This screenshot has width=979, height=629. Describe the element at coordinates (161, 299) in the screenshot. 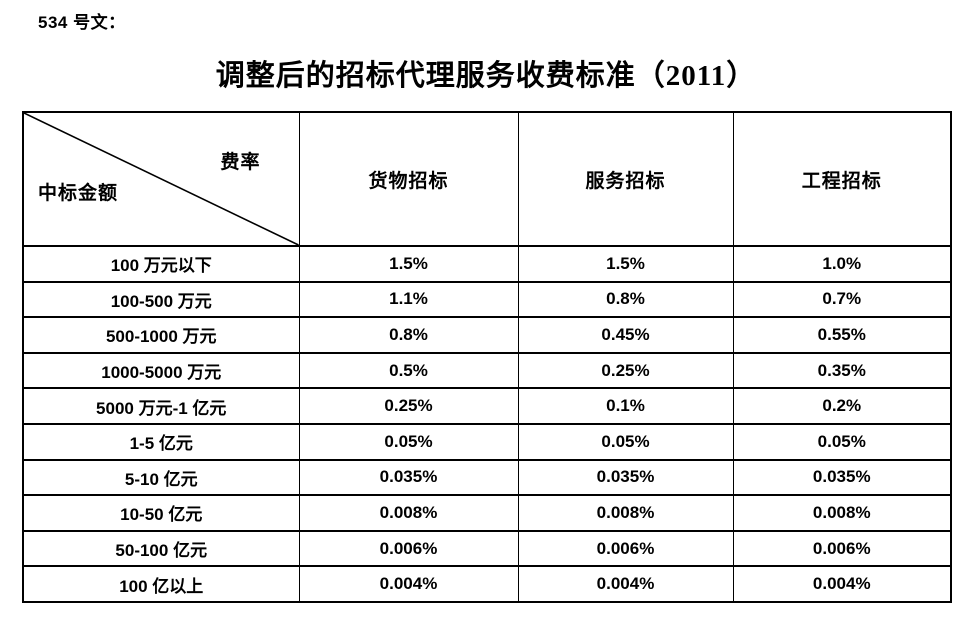

I see `row-label: 100-500 万元` at that location.